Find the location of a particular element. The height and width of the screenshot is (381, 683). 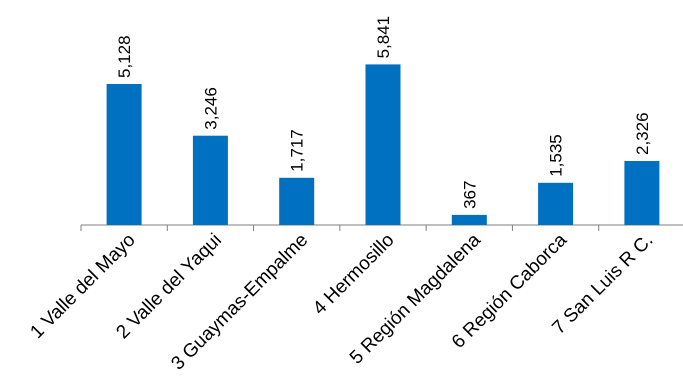

data-label: 2,326 is located at coordinates (642, 133).